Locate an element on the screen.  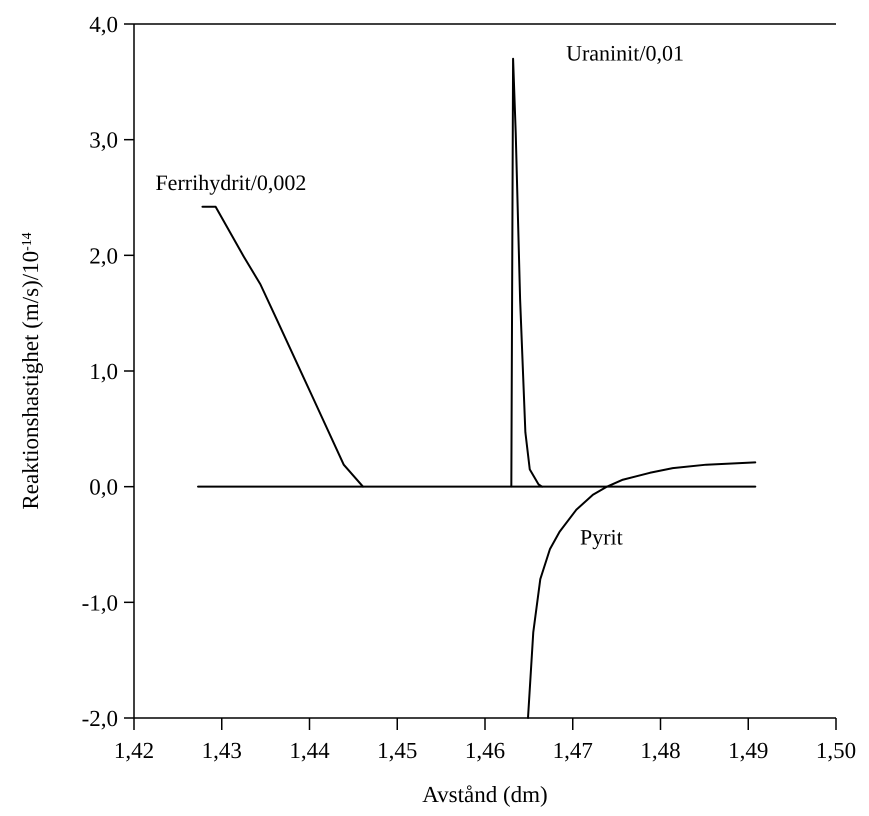
y-tick-label: 1,0 is located at coordinates (103, 371).